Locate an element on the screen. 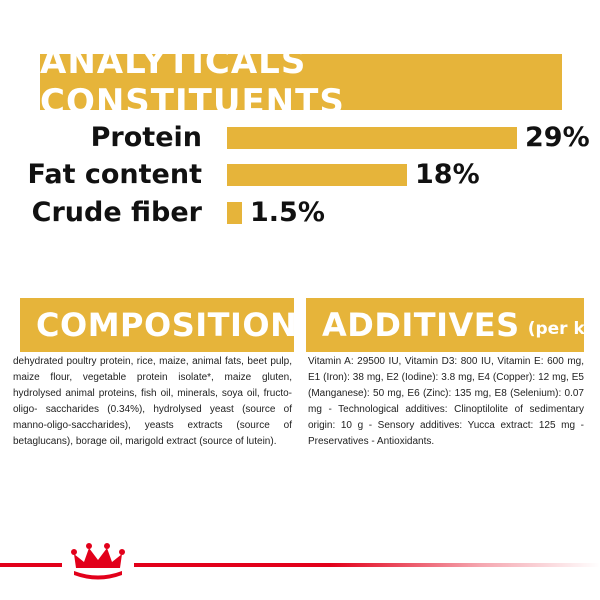 The image size is (600, 600). protein-value: 29% is located at coordinates (557, 137).